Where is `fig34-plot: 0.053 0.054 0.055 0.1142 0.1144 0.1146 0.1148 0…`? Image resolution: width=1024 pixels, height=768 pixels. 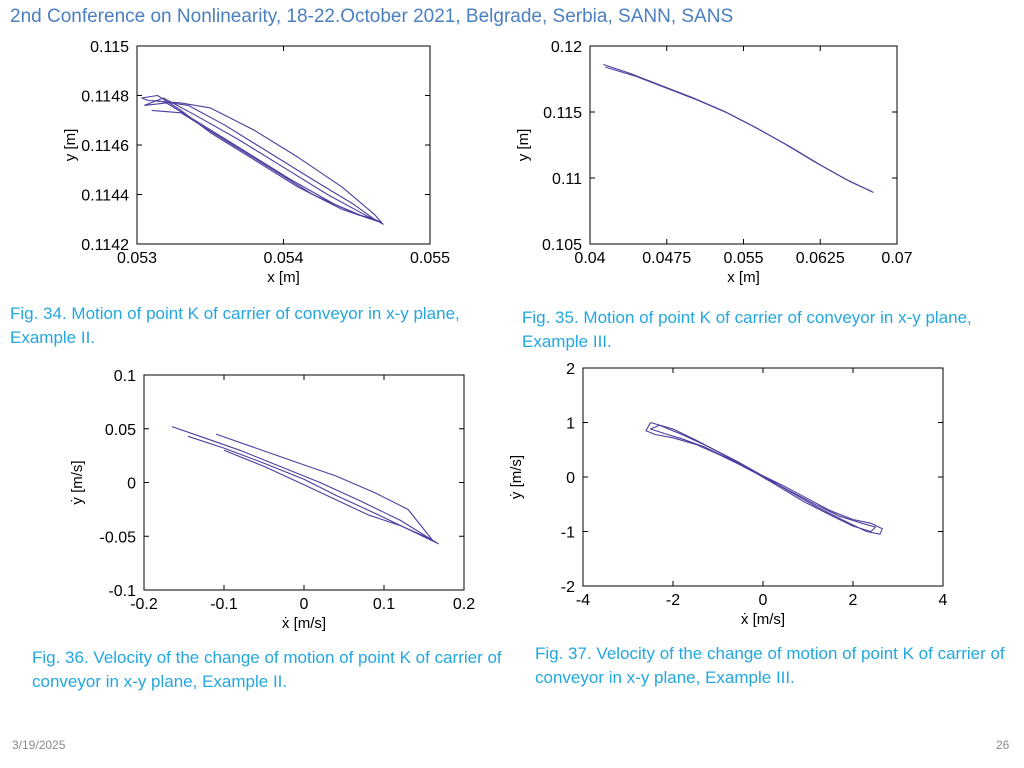
fig34-plot: 0.053 0.054 0.055 0.1142 0.1144 0.1146 0.1148 0… is located at coordinates (256, 162).